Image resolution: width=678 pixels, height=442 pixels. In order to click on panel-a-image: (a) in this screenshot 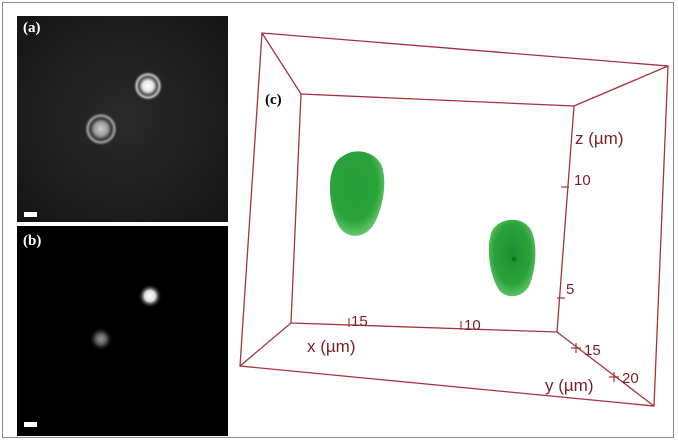, I will do `click(122, 119)`.